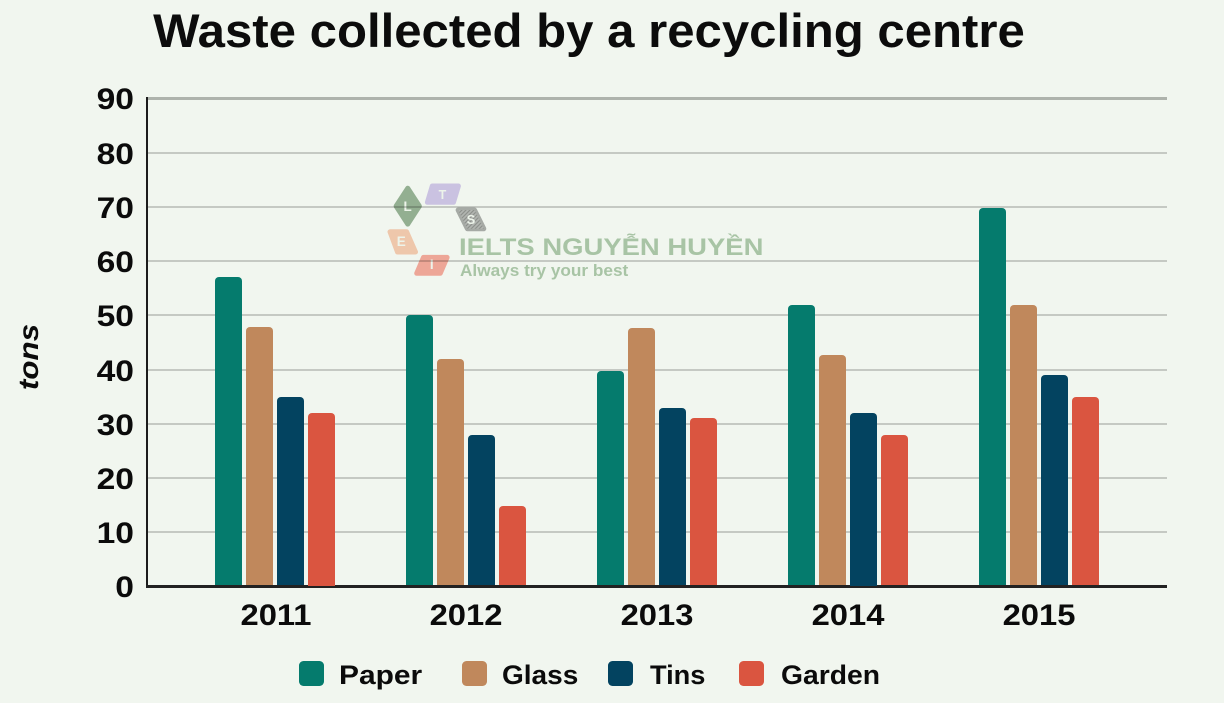 This screenshot has width=1224, height=703. Describe the element at coordinates (432, 264) in the screenshot. I see `svg-text: I` at that location.